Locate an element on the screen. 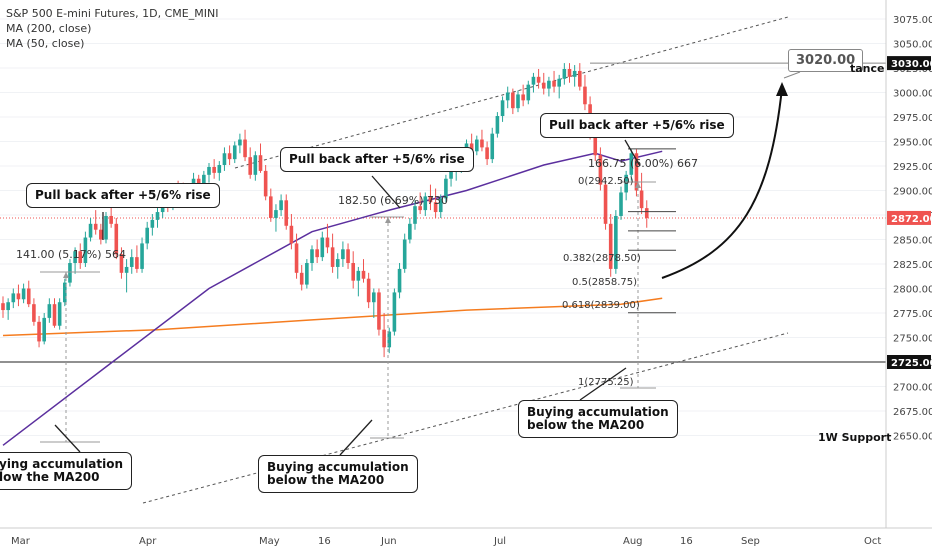 The image size is (932, 550). callout-pullback-2: Pull back after +5/6% rise is located at coordinates (377, 159).